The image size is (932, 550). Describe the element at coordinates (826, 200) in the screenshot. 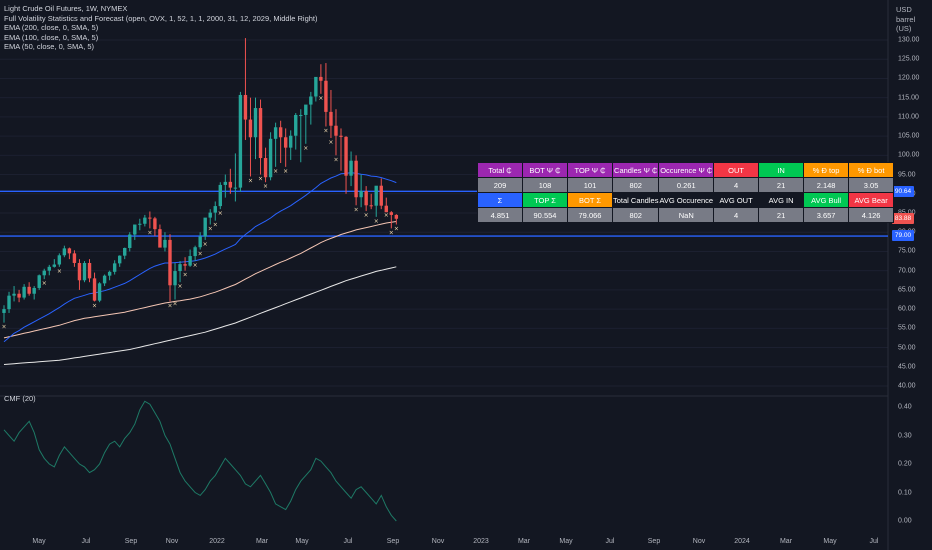

I see `stats-header-cell: AVG Bull` at that location.